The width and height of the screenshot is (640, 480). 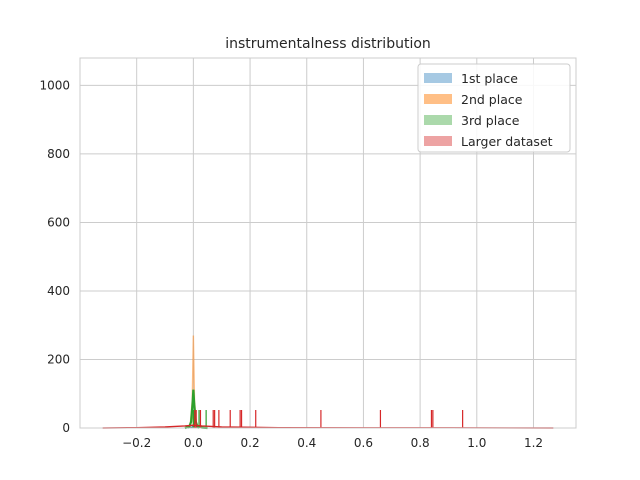 What do you see at coordinates (489, 78) in the screenshot?
I see `legend-label: 1st place` at bounding box center [489, 78].